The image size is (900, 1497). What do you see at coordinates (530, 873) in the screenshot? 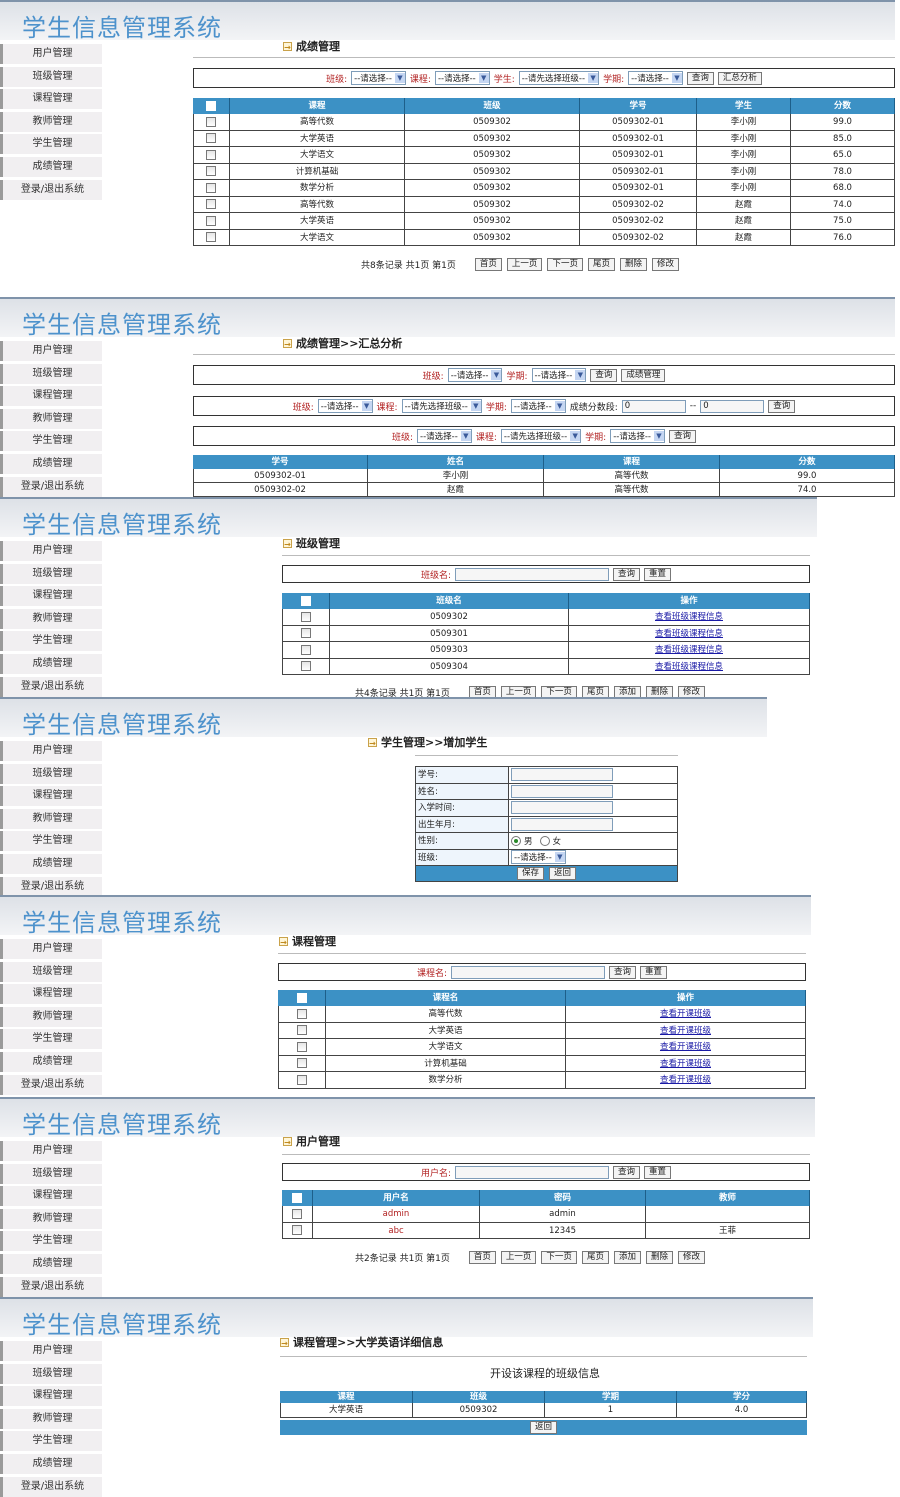
I see `save-button: 保存` at bounding box center [530, 873].